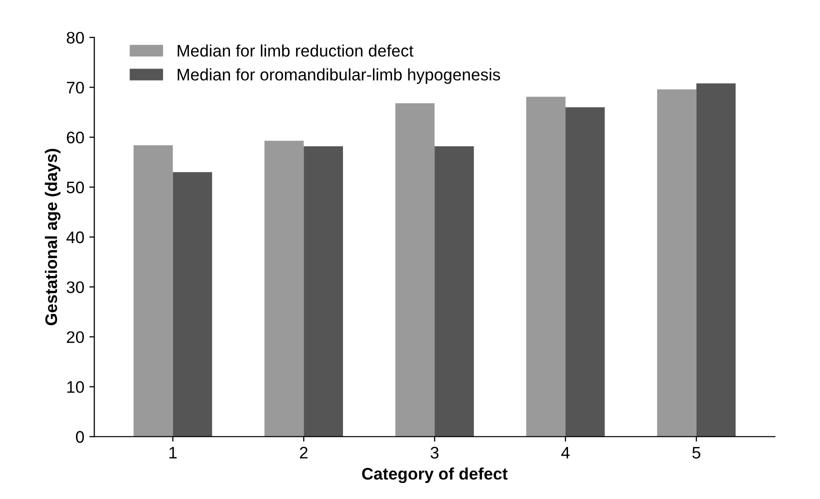 The image size is (820, 499). What do you see at coordinates (434, 452) in the screenshot?
I see `x-tick-label: 3` at bounding box center [434, 452].